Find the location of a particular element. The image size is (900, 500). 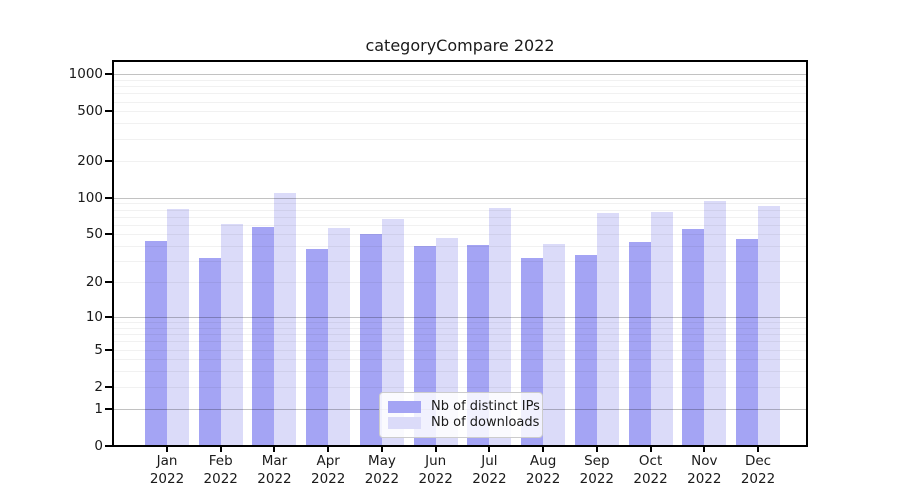

bar-downloads-mar is located at coordinates (285, 319).